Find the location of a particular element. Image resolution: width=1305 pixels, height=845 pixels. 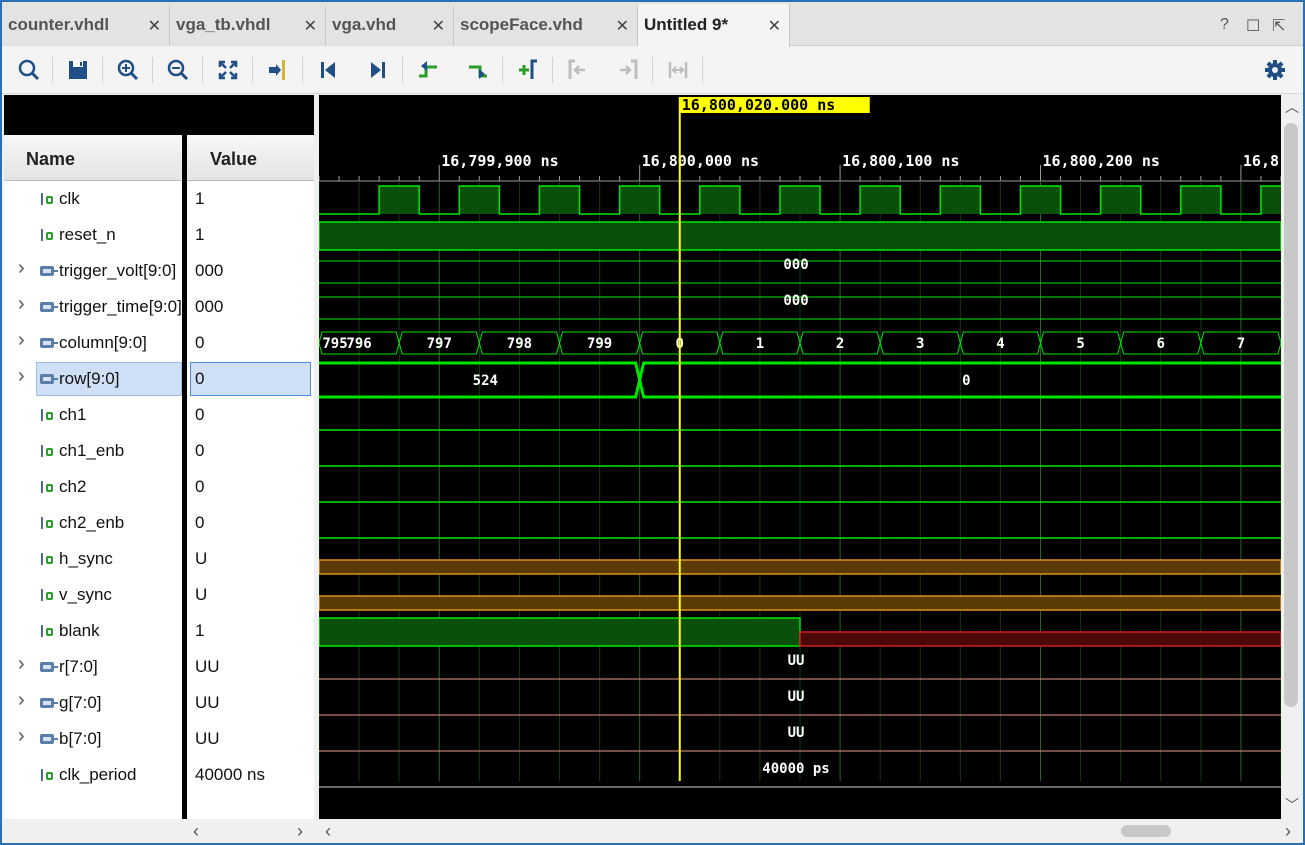

scroll-down-icon: ﹀ is located at coordinates (1292, 805).